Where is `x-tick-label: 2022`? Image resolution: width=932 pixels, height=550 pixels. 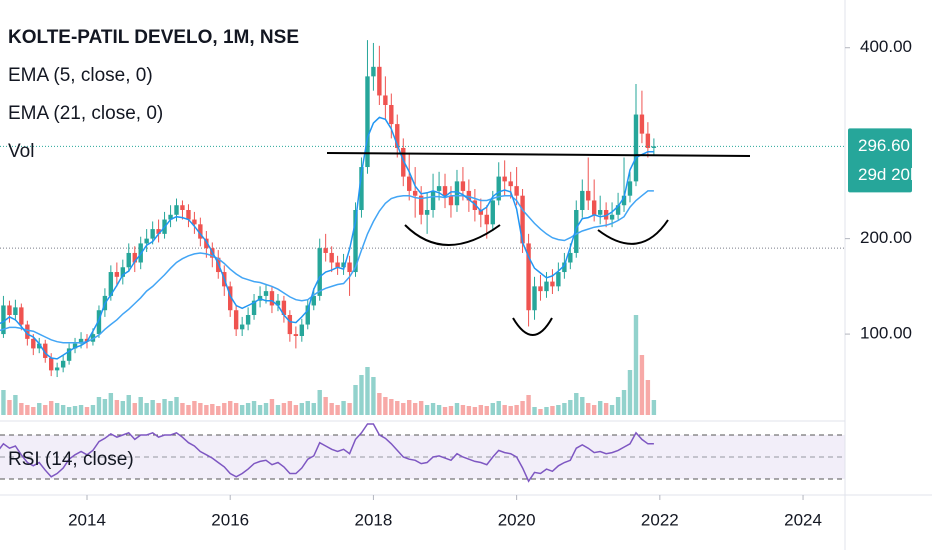
x-tick-label: 2022 is located at coordinates (660, 519).